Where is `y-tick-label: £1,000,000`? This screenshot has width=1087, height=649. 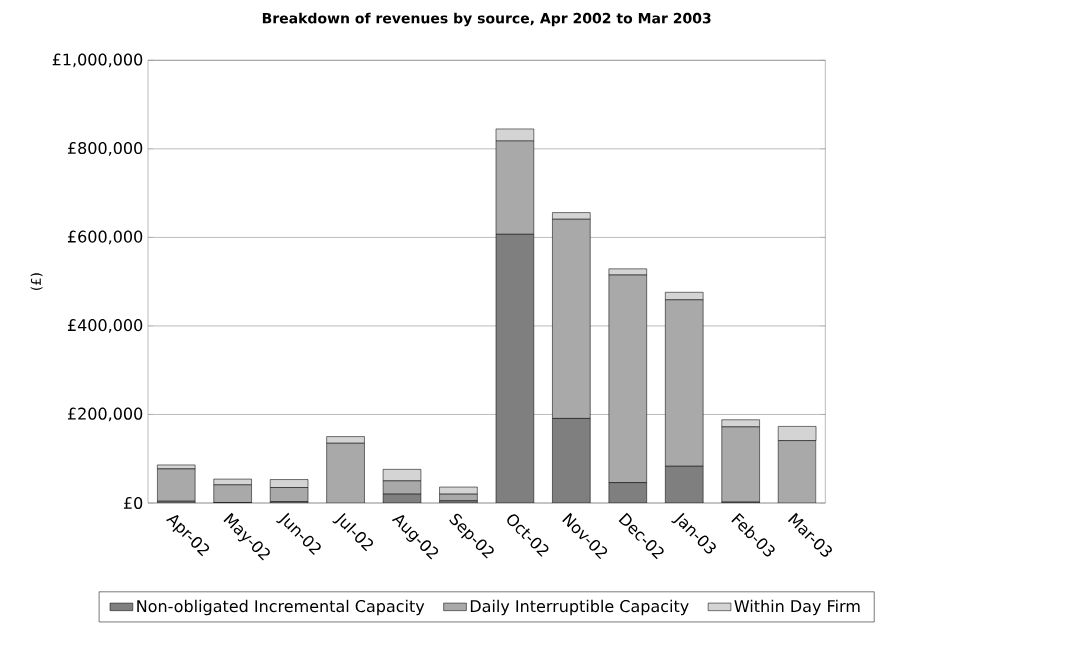
y-tick-label: £1,000,000 is located at coordinates (97, 60).